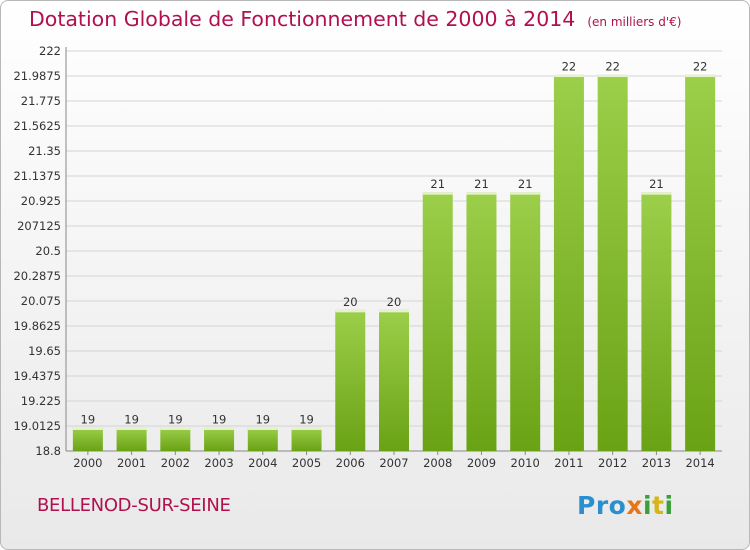  What do you see at coordinates (37, 276) in the screenshot?
I see `y-tick-label: 20.2875` at bounding box center [37, 276].